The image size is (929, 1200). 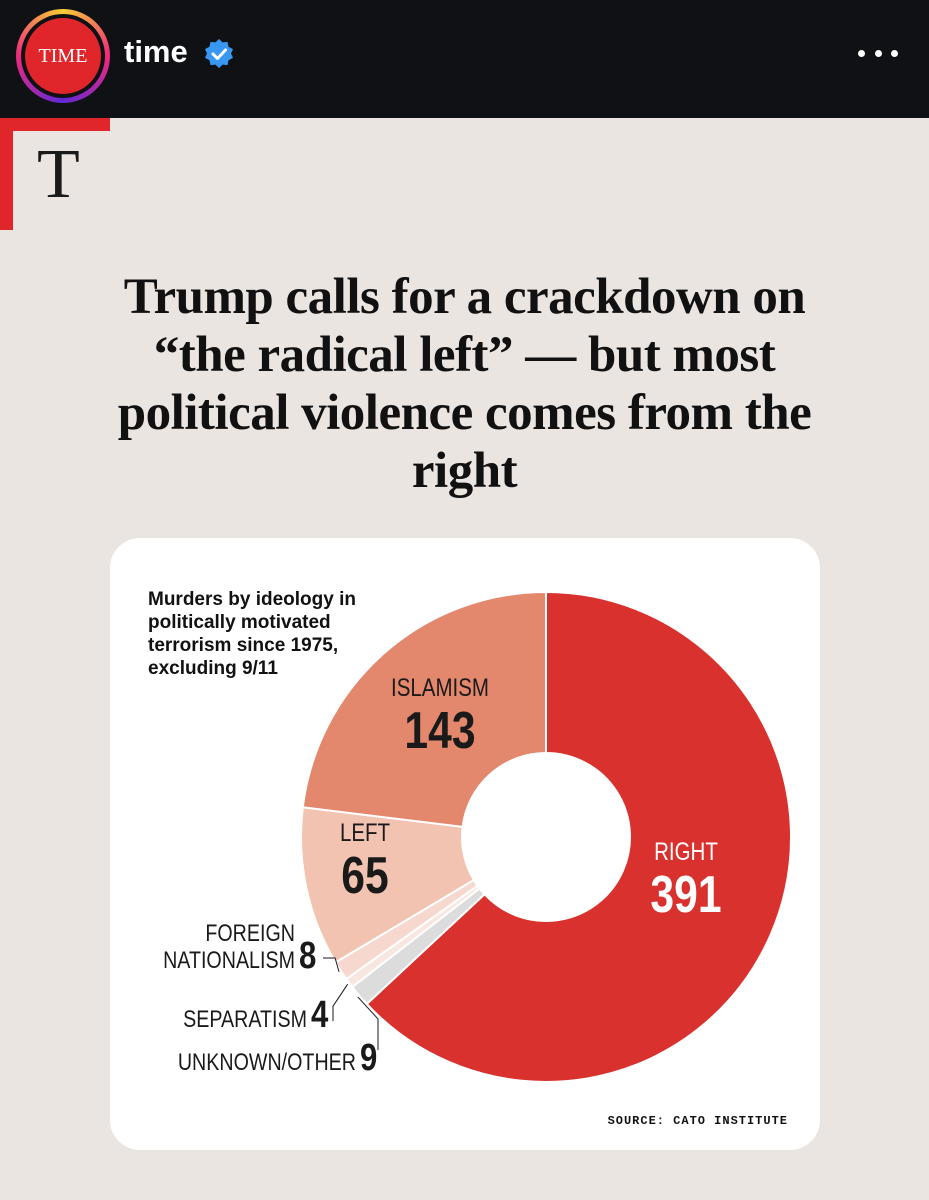 I want to click on slice-left, so click(x=388, y=885).